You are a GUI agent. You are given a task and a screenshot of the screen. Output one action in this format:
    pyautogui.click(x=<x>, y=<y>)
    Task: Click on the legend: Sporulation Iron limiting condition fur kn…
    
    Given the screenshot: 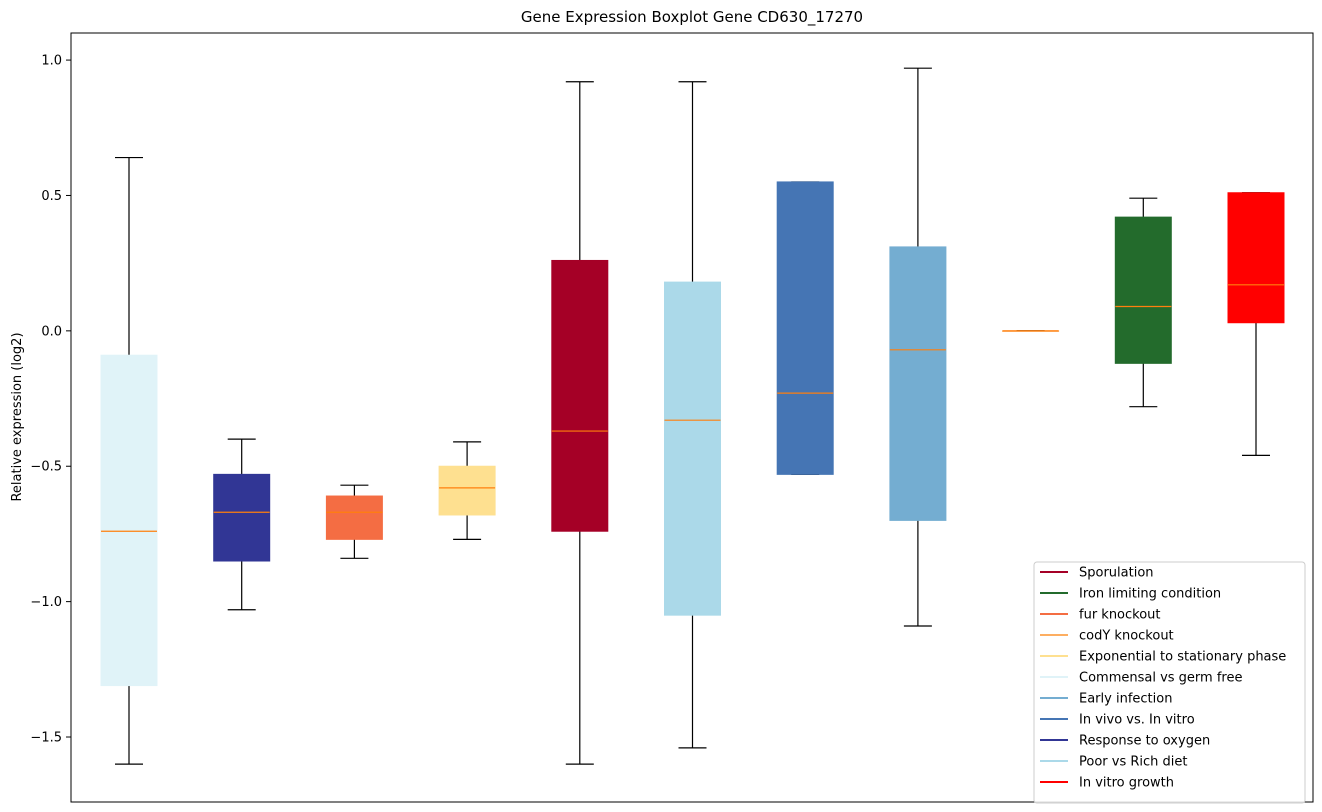 What is the action you would take?
    pyautogui.click(x=1169, y=682)
    